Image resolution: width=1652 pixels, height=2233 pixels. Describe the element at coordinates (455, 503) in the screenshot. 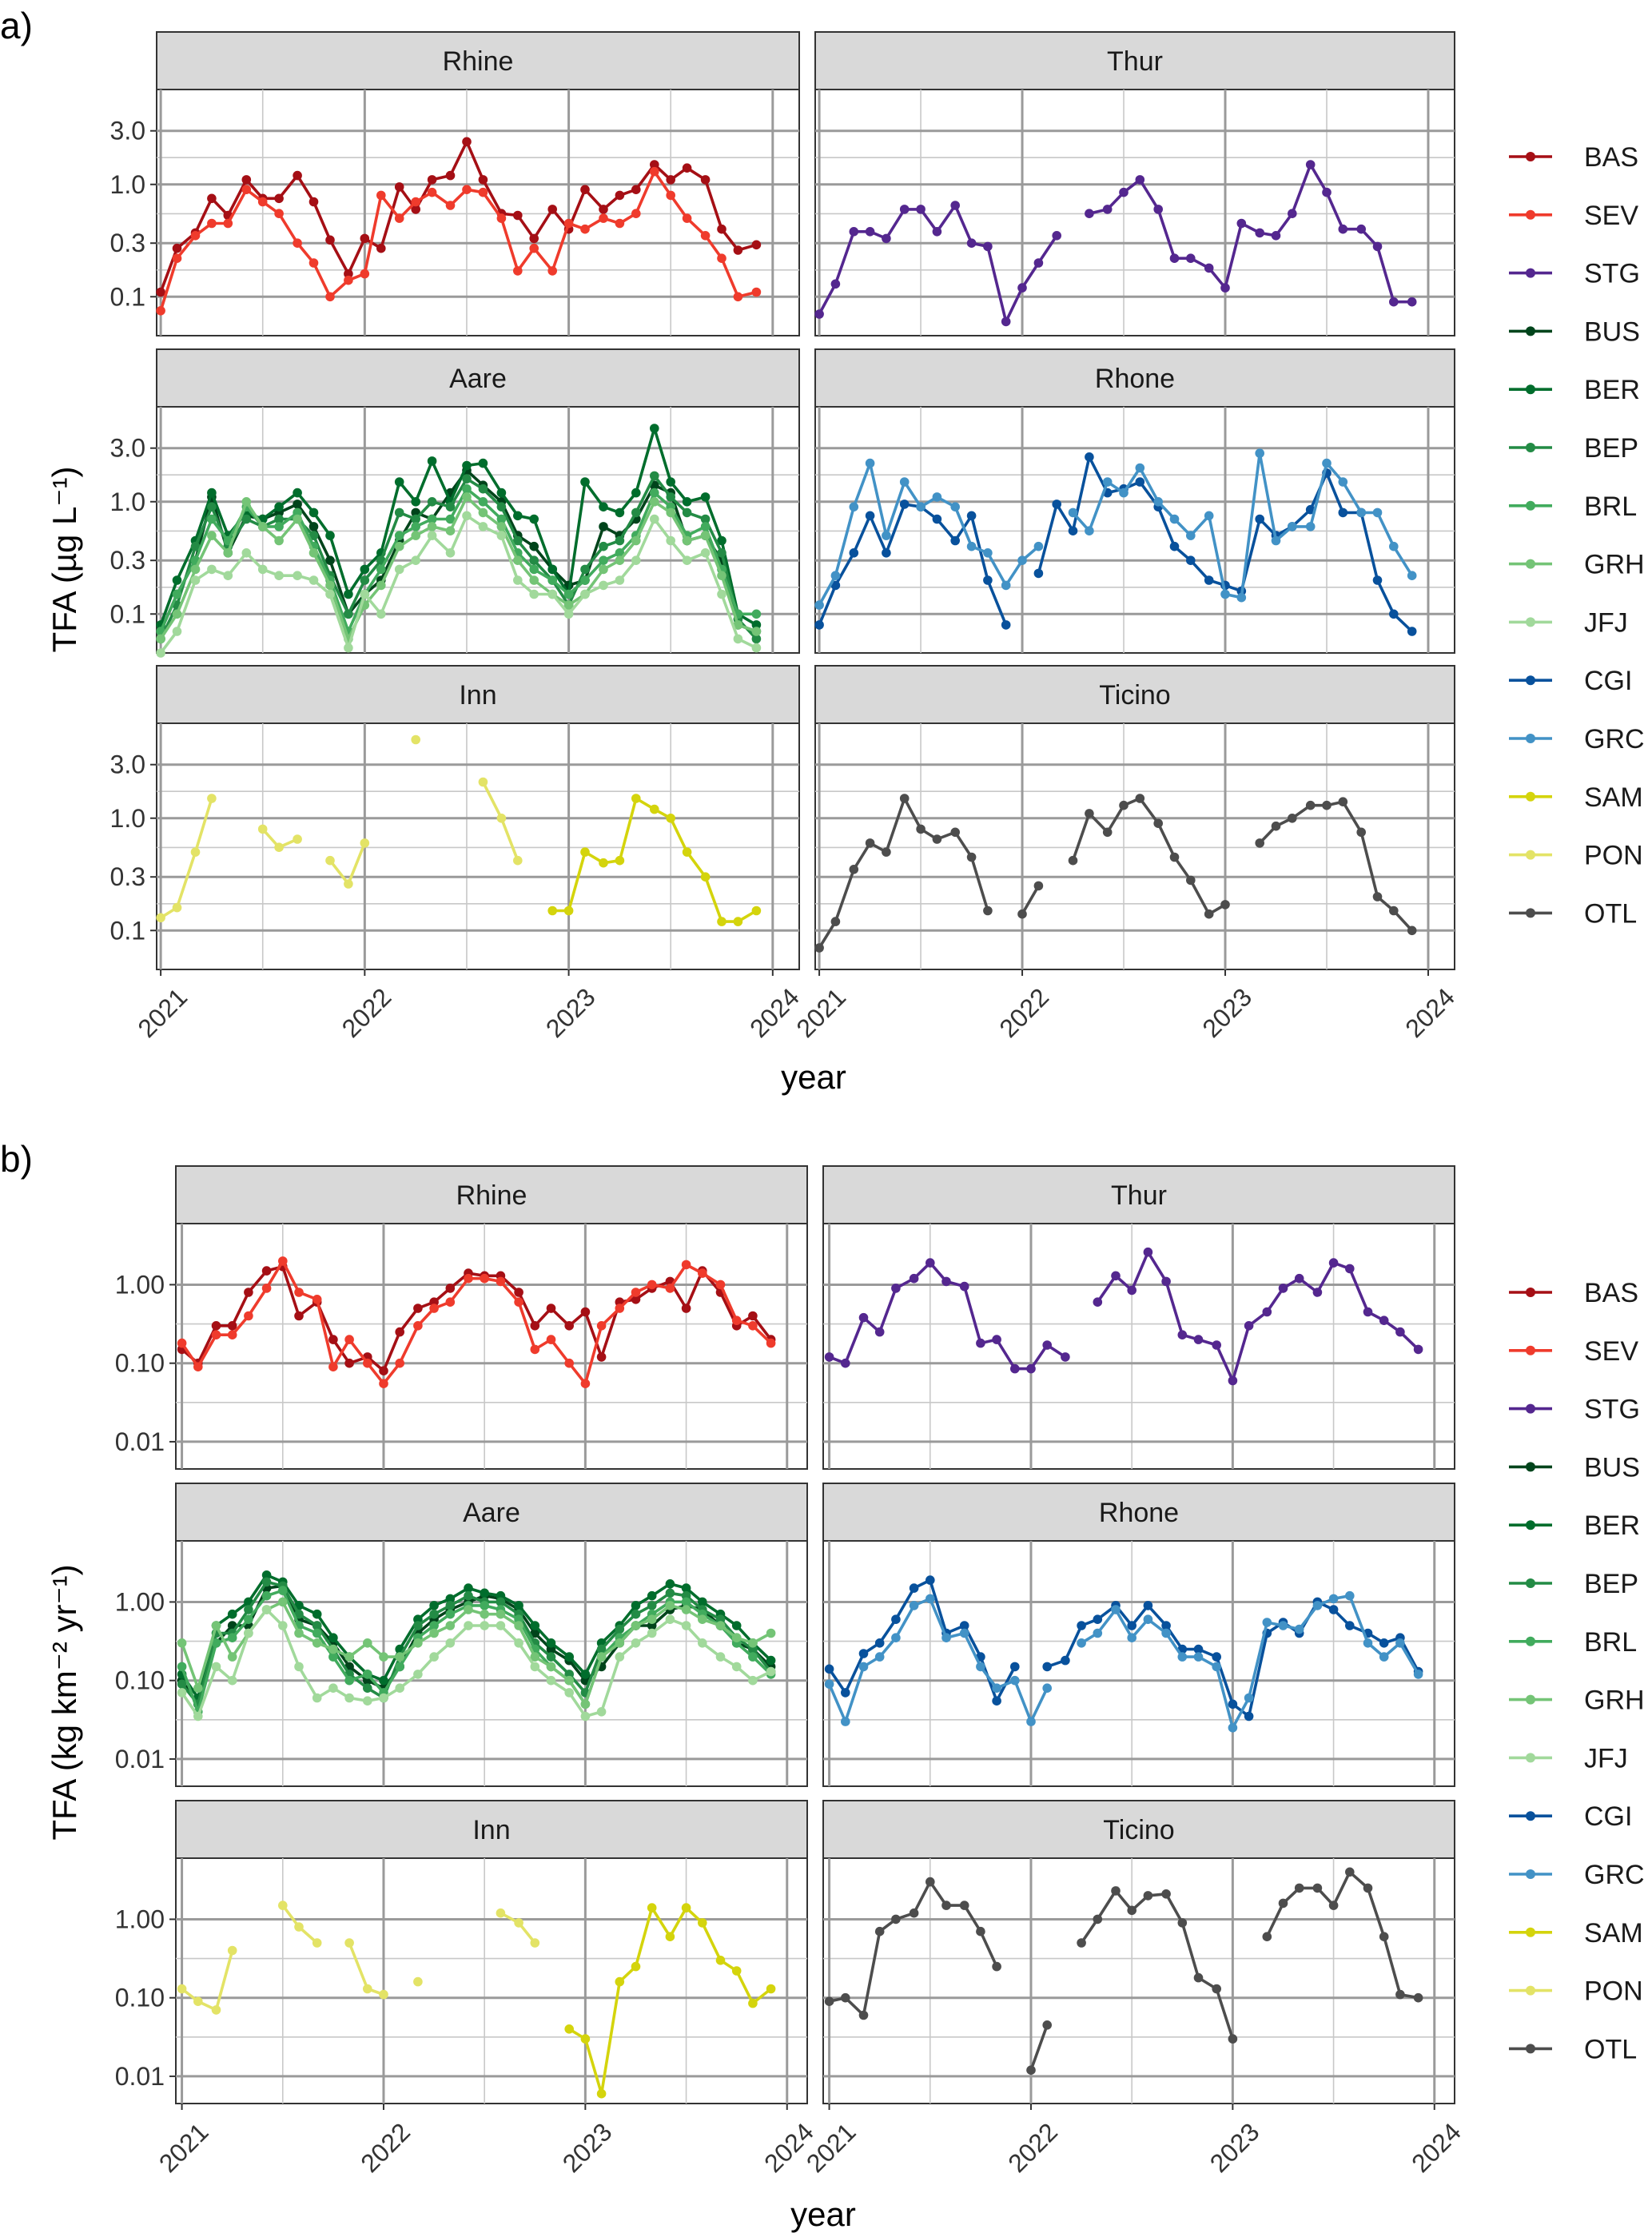

I see `facet-aare: Aare 0.1 0.3 1.0 3.0` at that location.